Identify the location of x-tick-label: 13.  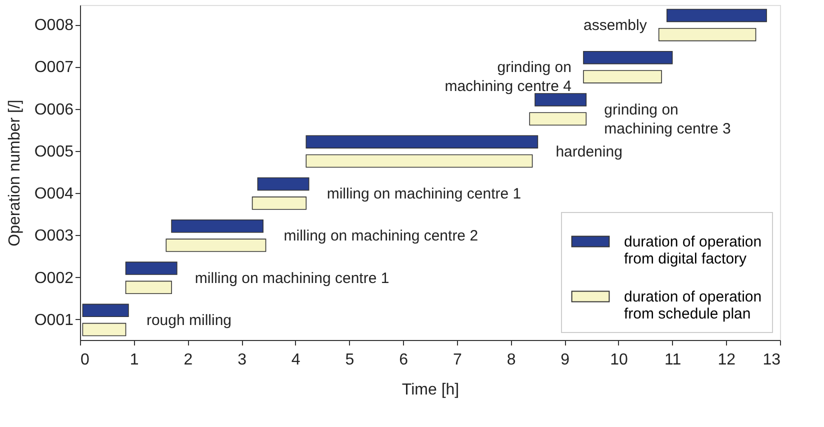
(771, 360).